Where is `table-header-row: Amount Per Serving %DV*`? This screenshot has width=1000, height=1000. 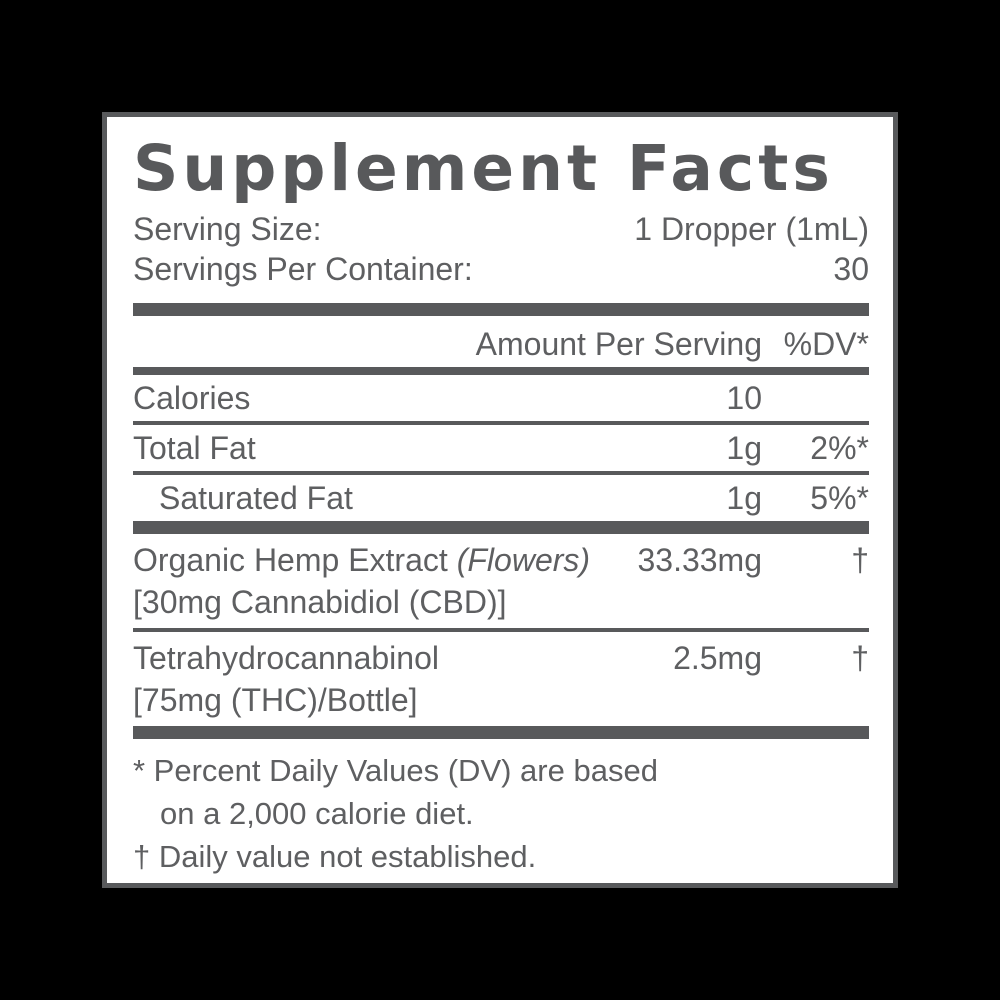
table-header-row: Amount Per Serving %DV* is located at coordinates (501, 341).